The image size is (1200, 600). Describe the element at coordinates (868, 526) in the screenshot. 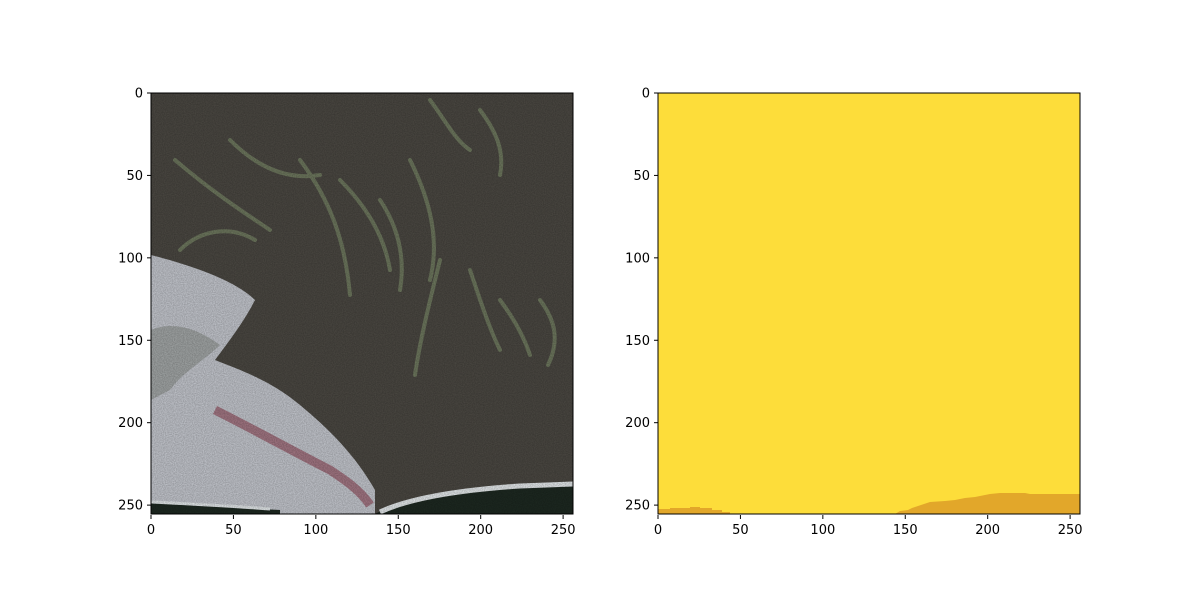

I see `mask-x-axis: 0 50 100 150 200 250` at that location.